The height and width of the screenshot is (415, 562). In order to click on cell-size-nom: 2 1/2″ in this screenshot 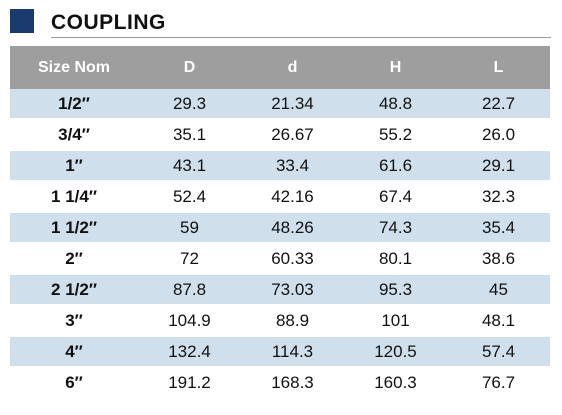, I will do `click(74, 290)`.